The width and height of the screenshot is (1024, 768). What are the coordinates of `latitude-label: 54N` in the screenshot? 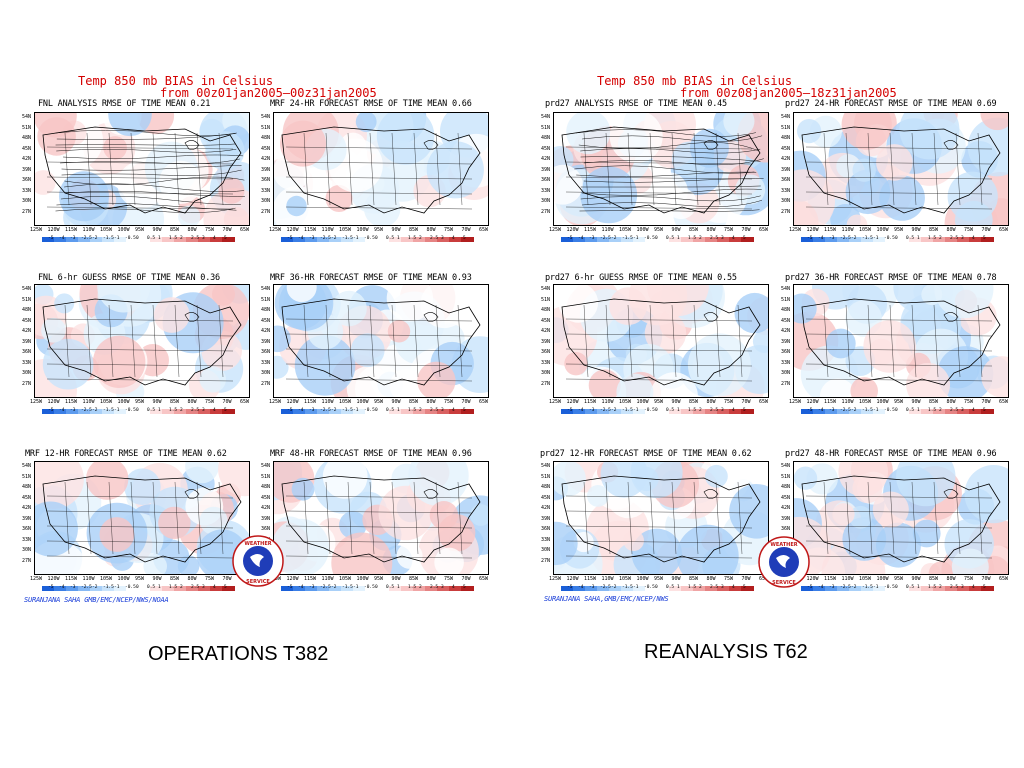 It's located at (786, 466).